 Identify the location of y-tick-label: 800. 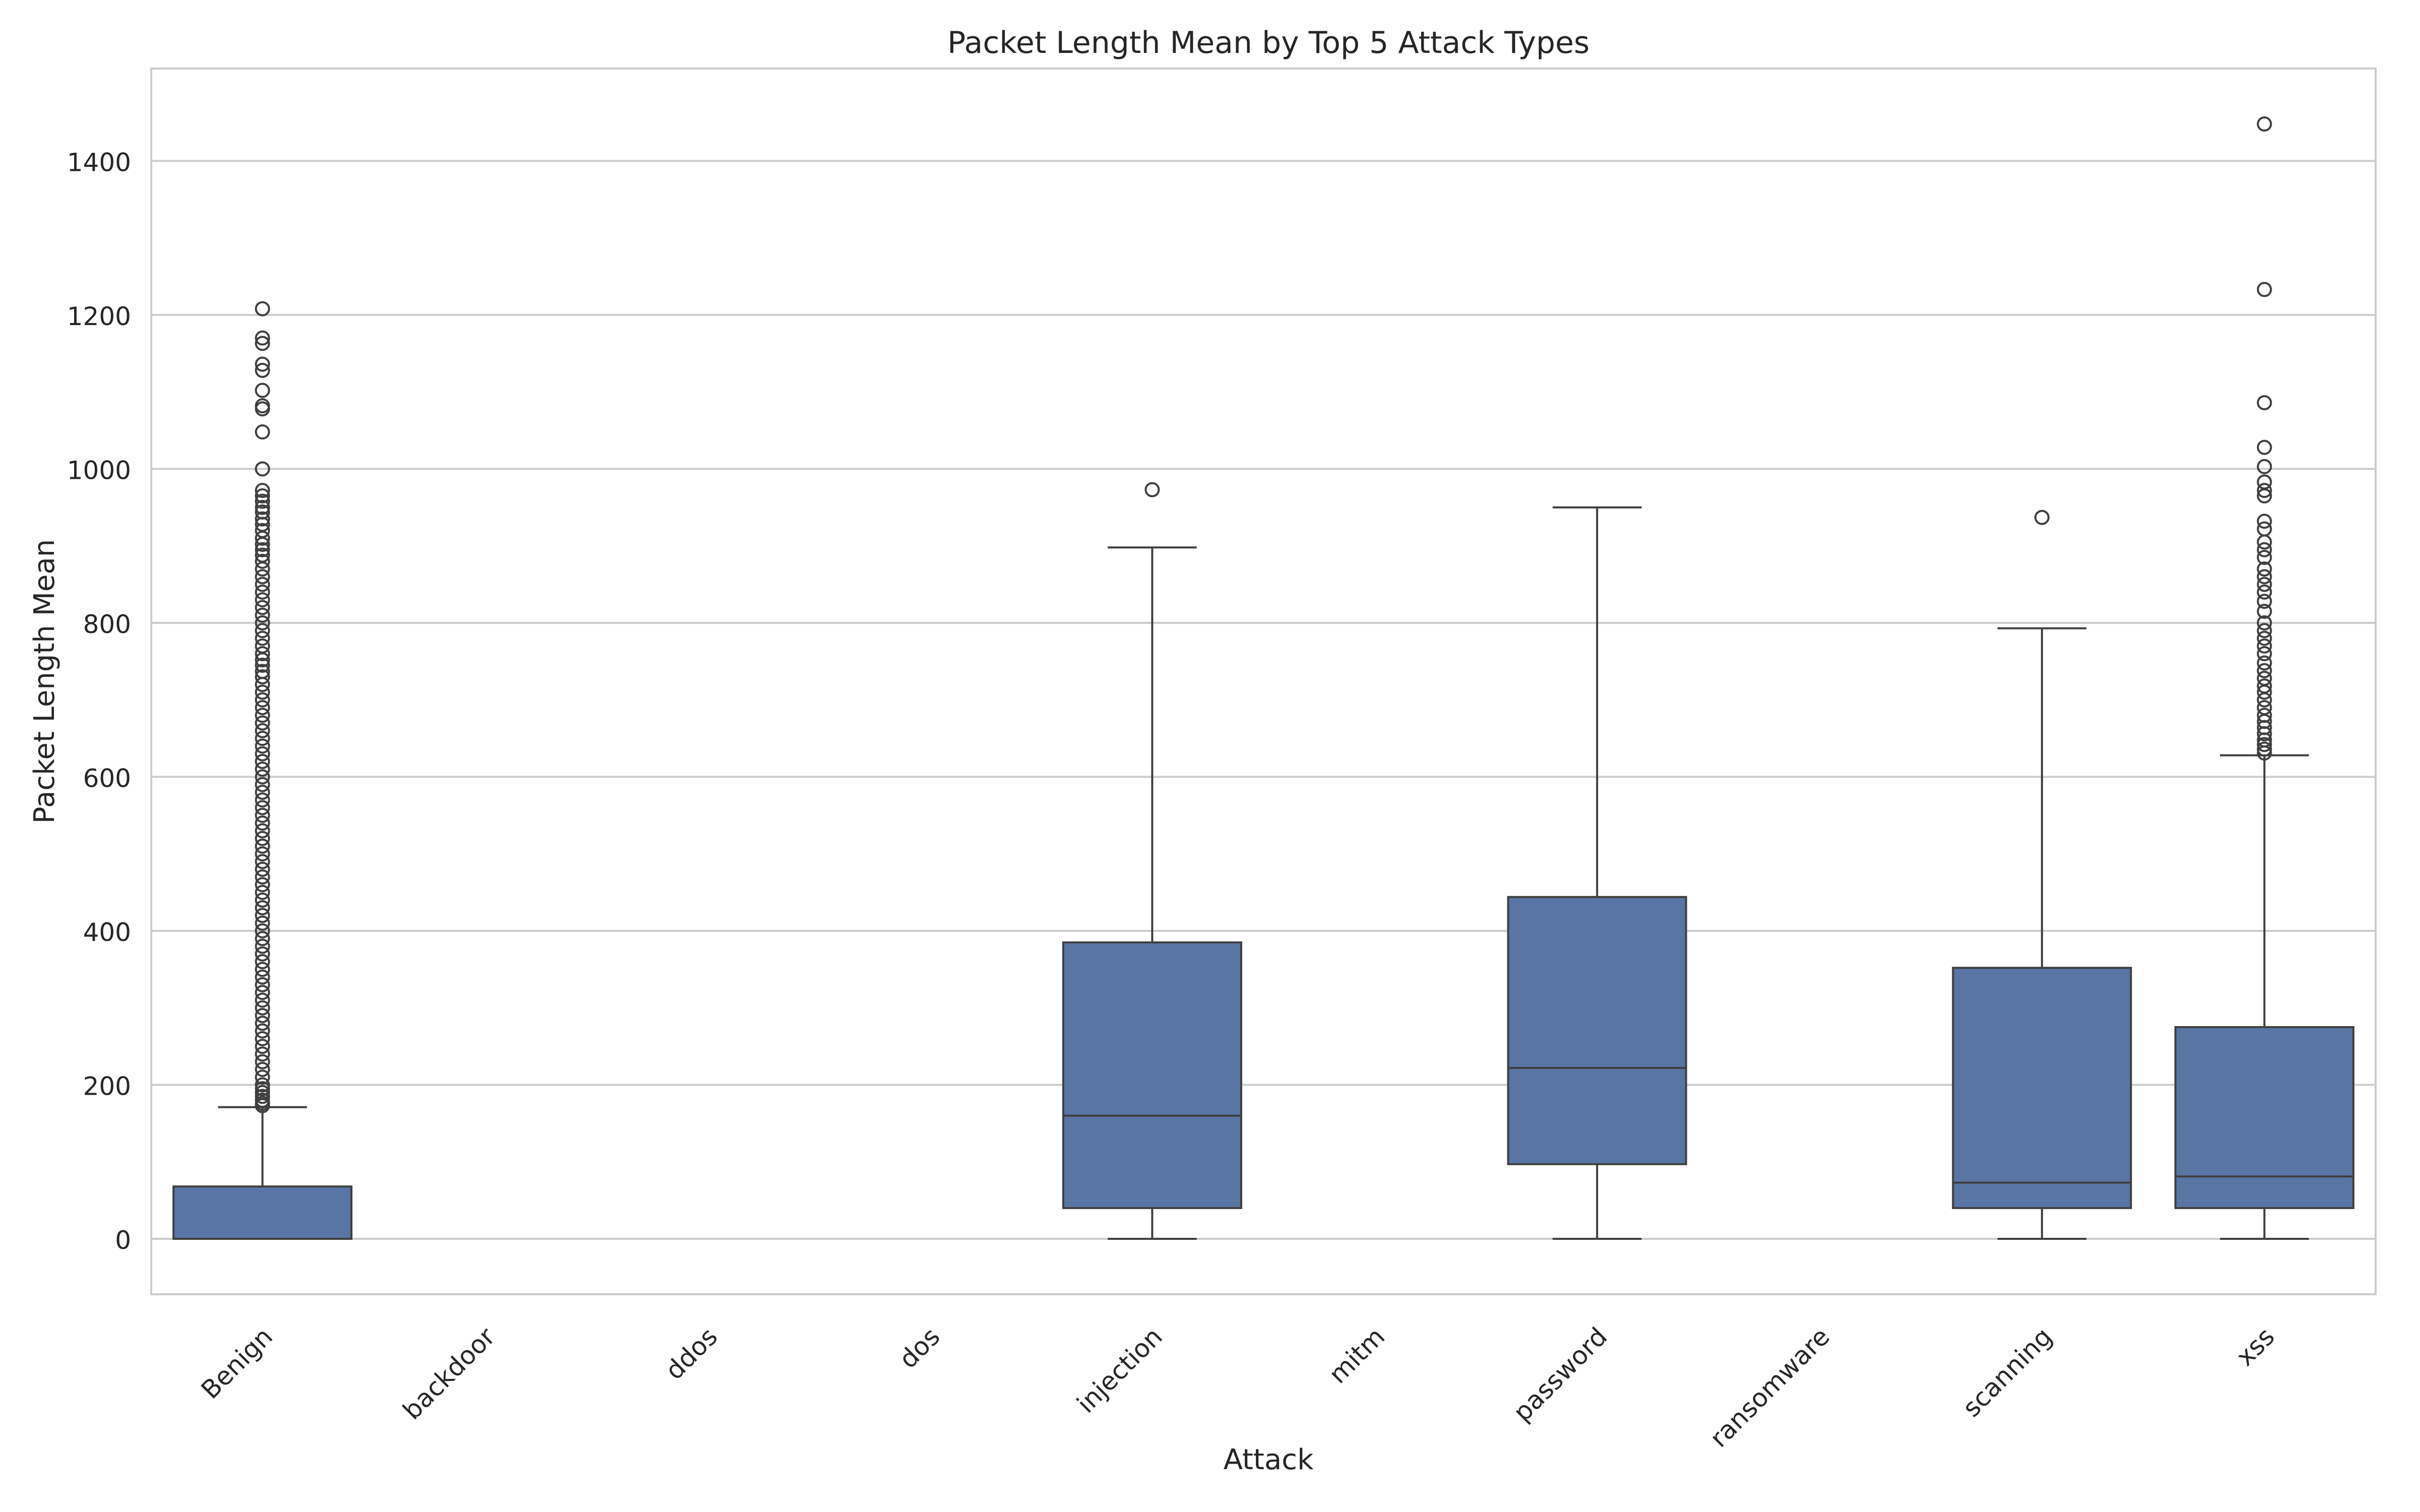
(107, 624).